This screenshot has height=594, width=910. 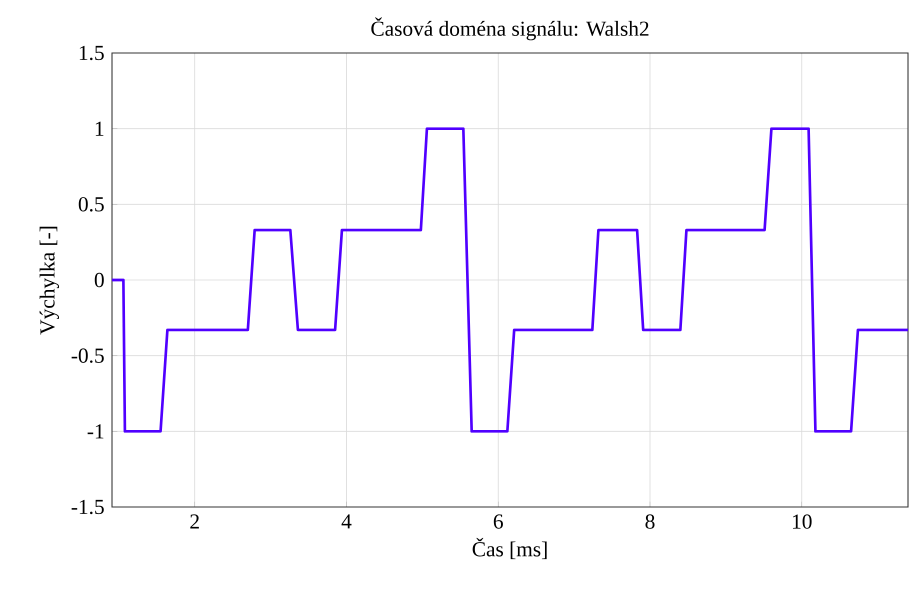 What do you see at coordinates (509, 549) in the screenshot?
I see `x-axis-title: Čas [ms]` at bounding box center [509, 549].